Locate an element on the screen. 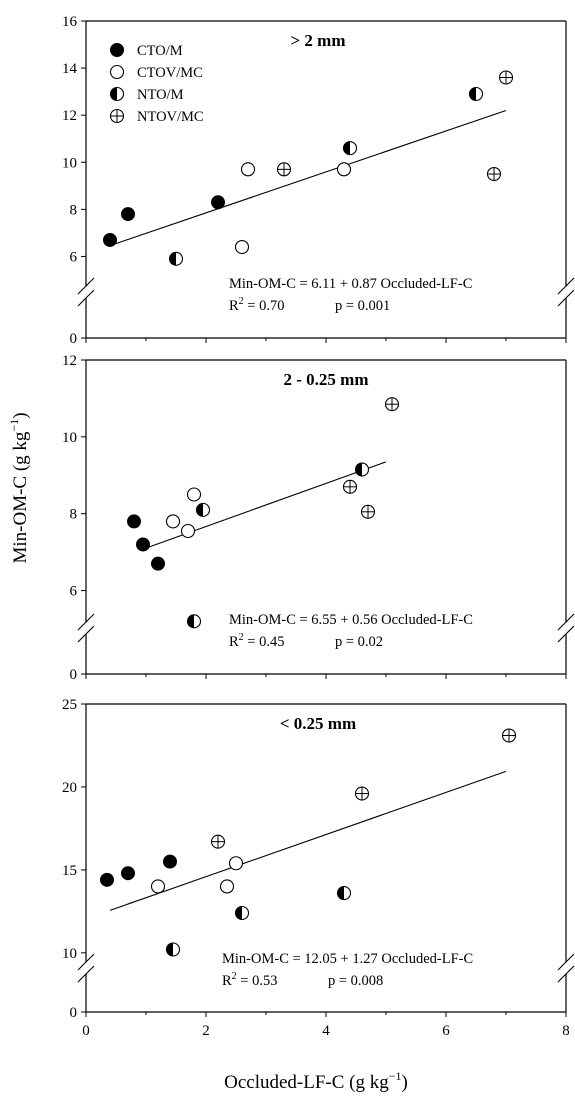 The height and width of the screenshot is (1107, 575). r-squared-text: R2 = 0.70 is located at coordinates (256, 305).